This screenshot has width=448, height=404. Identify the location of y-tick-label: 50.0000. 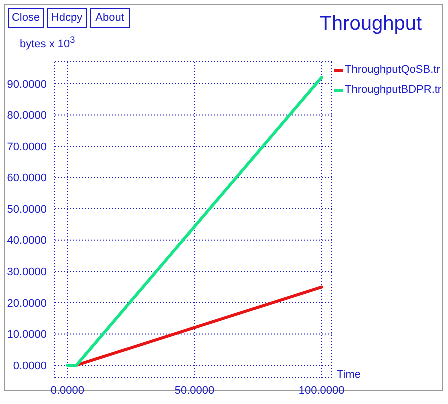
(27, 210).